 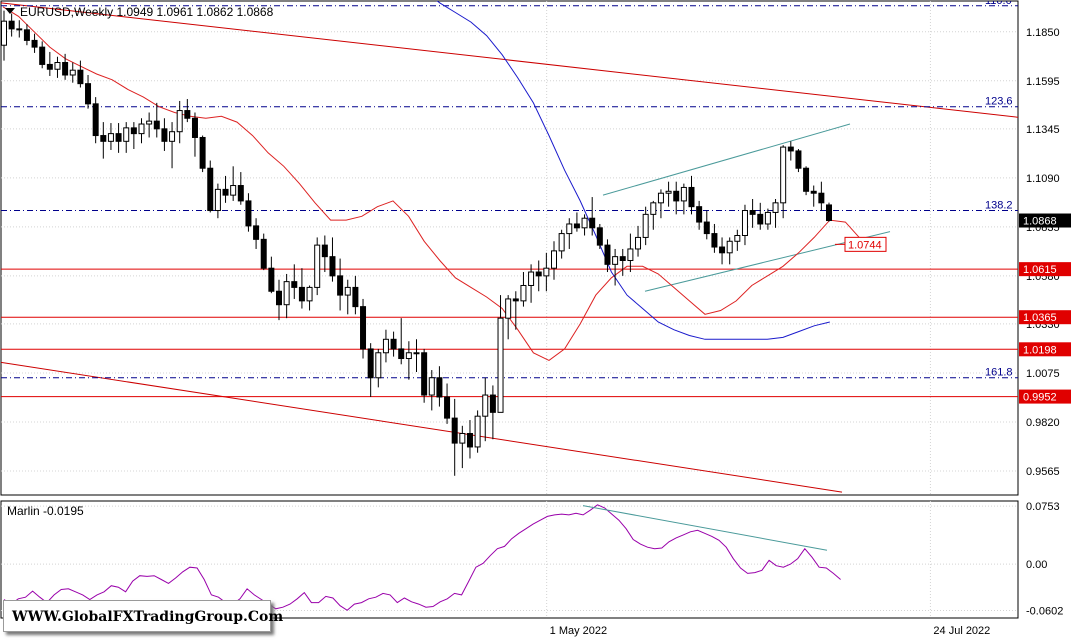 I want to click on price-label: 1.0198, so click(x=1040, y=350).